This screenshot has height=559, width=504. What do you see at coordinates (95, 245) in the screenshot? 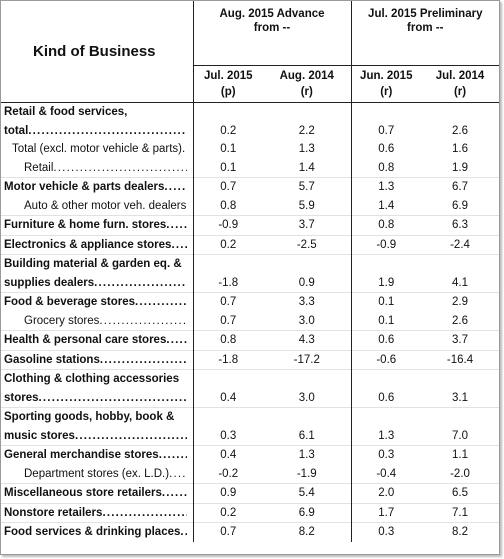
I see `row-label-line: Electronics & appliance stores` at bounding box center [95, 245].